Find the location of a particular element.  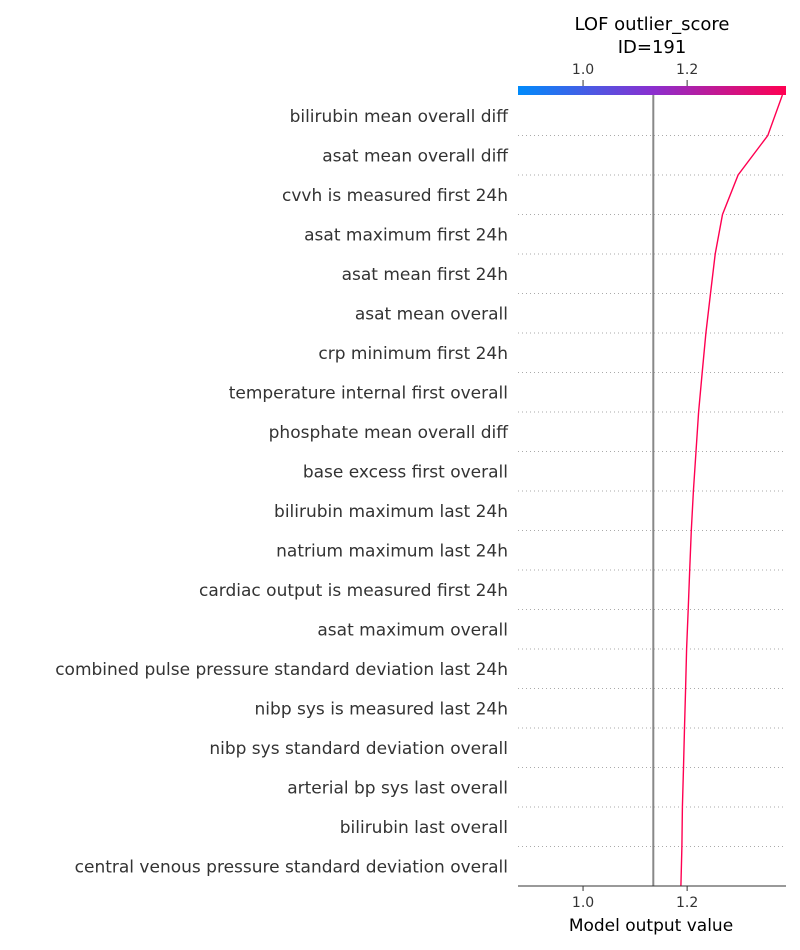

chart-subtitle: ID=191 is located at coordinates (652, 47).